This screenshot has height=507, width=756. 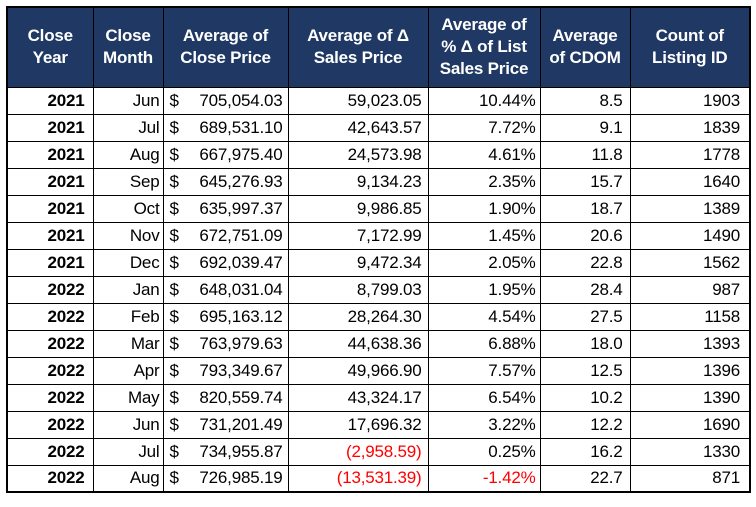 I want to click on cell-count-listing-id: 1490, so click(x=690, y=235).